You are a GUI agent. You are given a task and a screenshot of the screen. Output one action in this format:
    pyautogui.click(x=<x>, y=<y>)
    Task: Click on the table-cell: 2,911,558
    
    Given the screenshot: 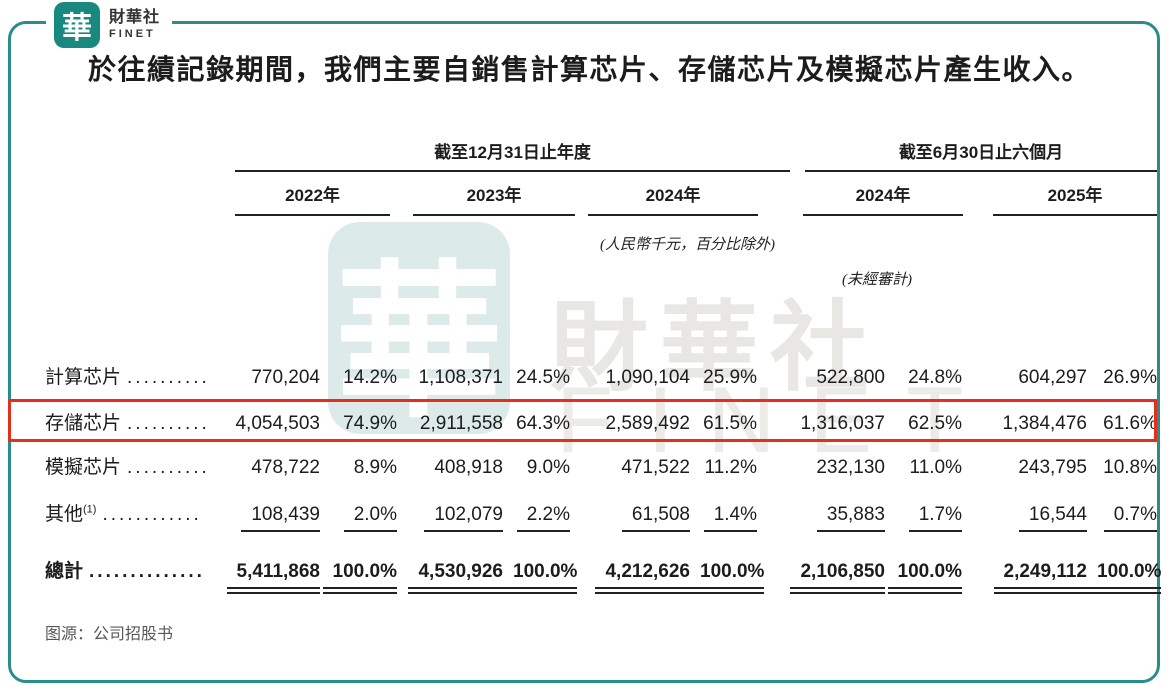 What is the action you would take?
    pyautogui.click(x=461, y=423)
    